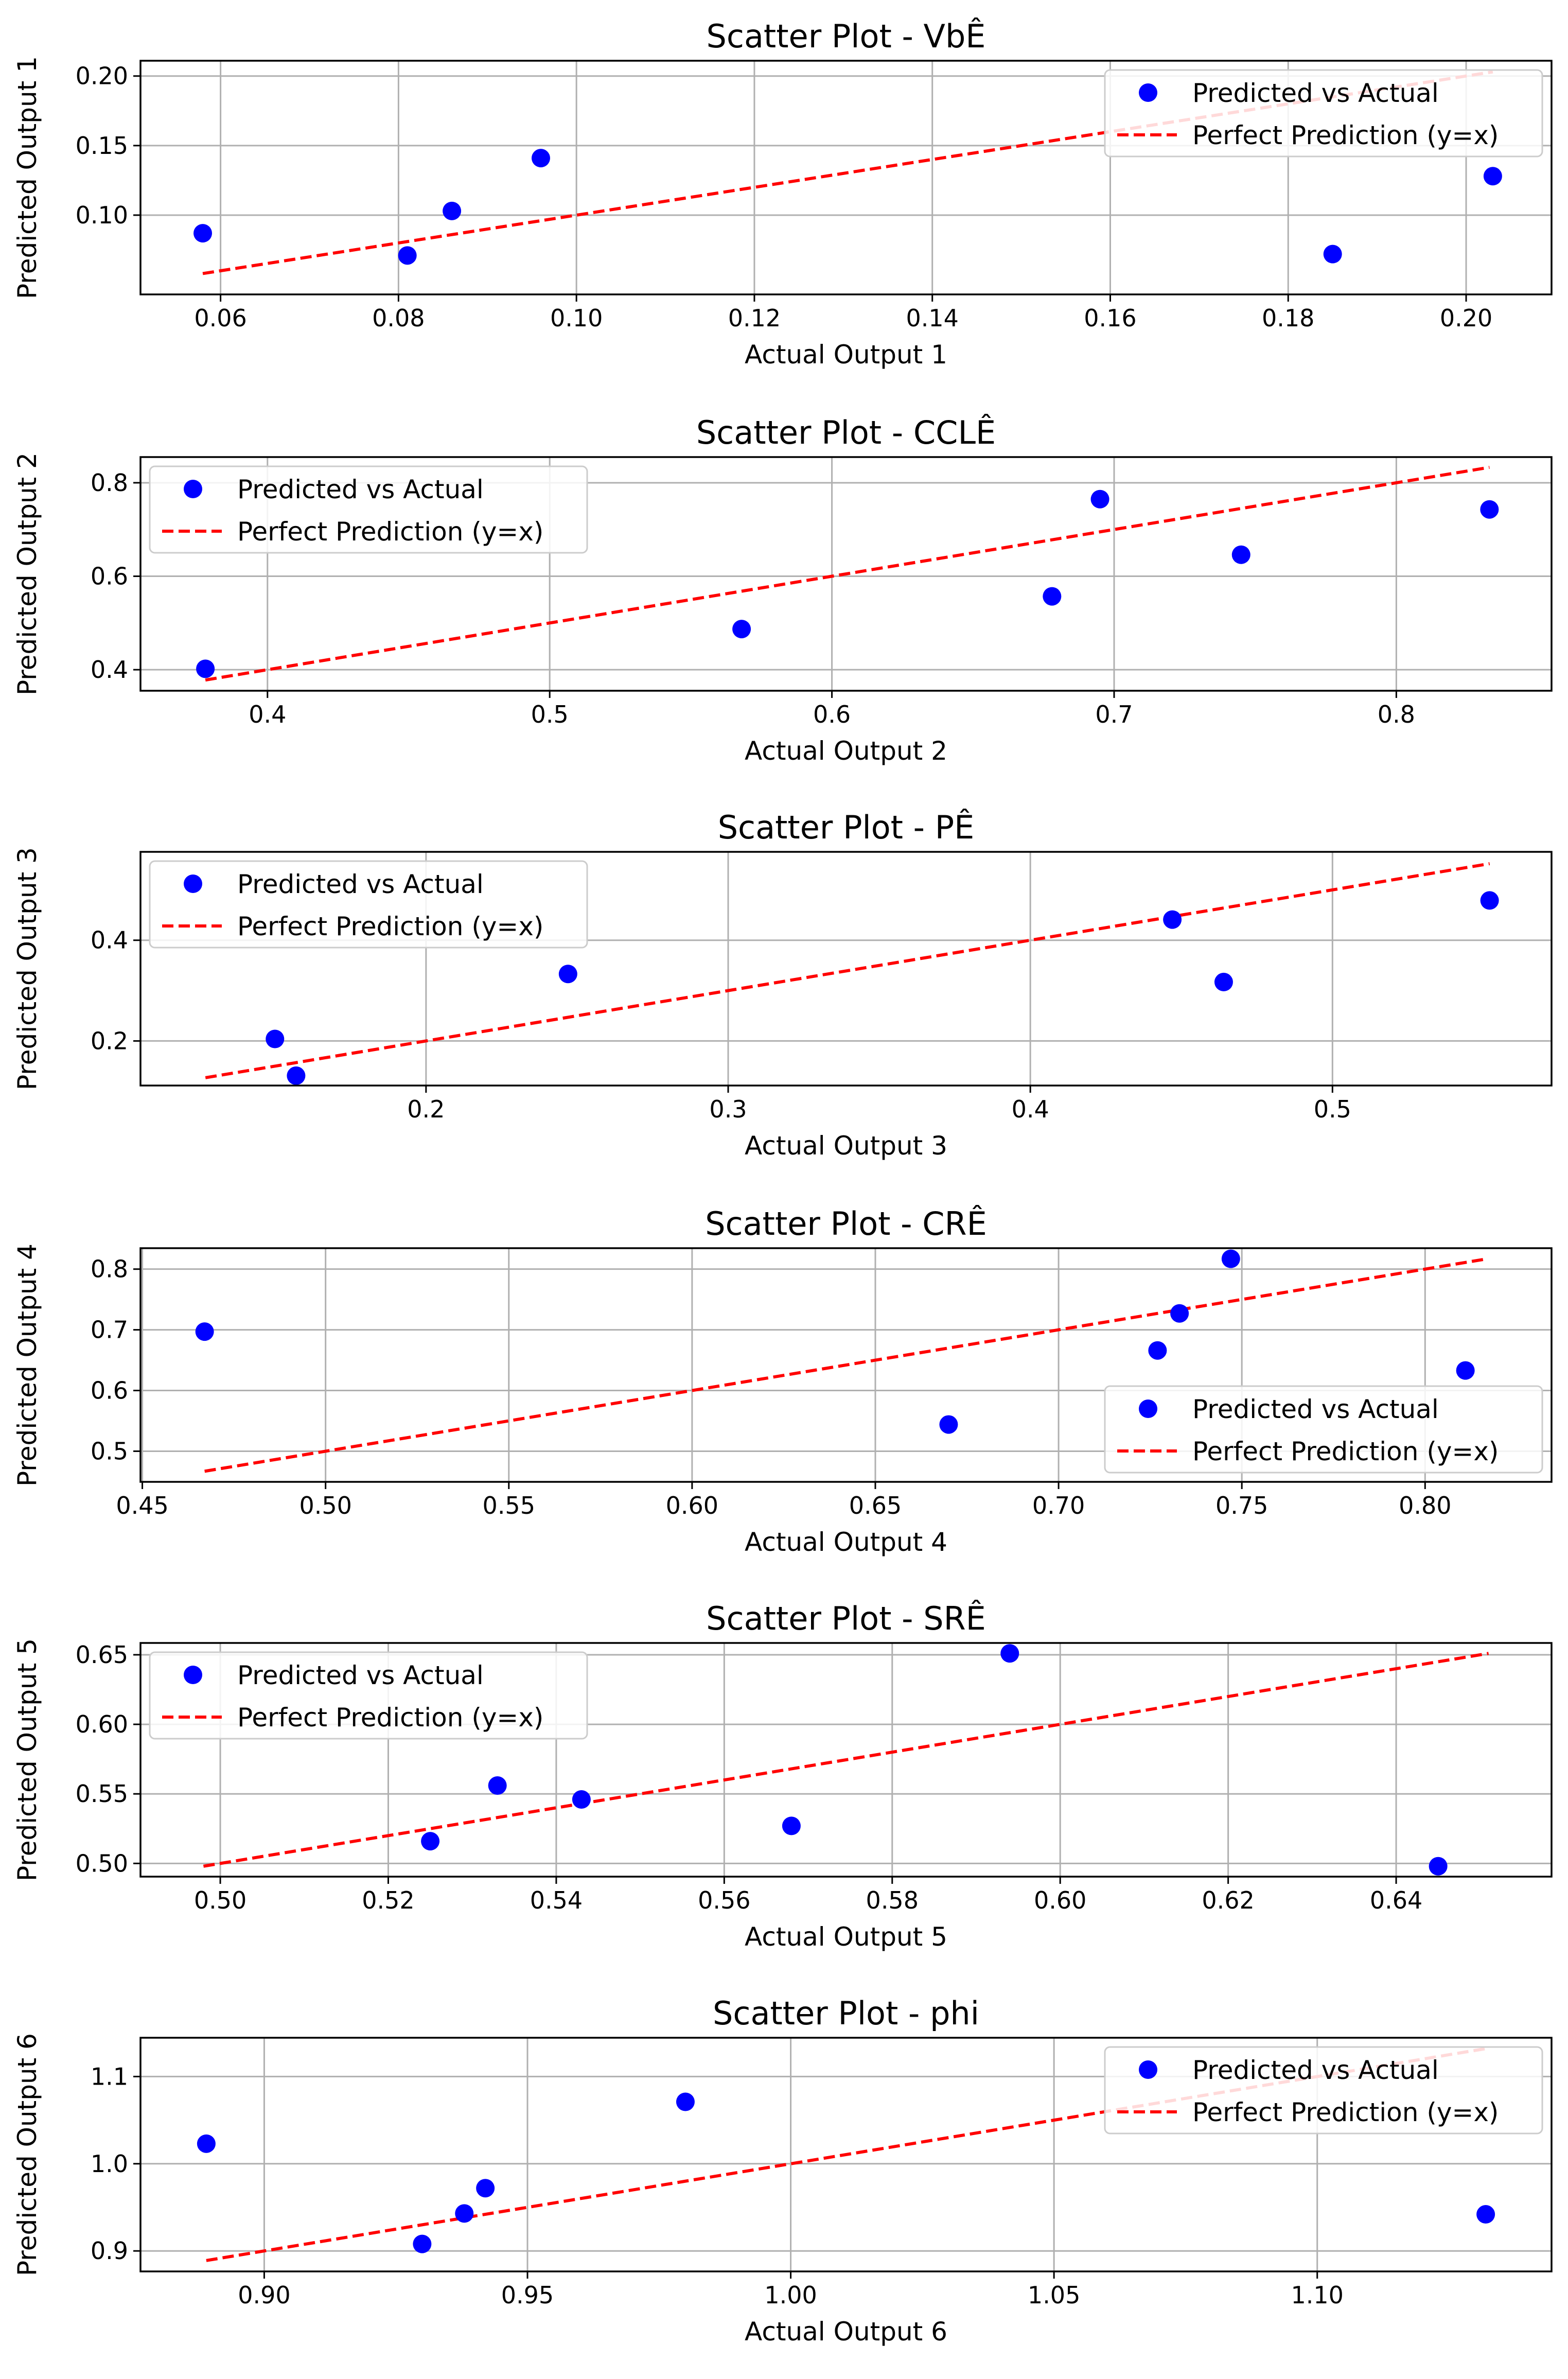 Image resolution: width=1568 pixels, height=2379 pixels. Describe the element at coordinates (1241, 1505) in the screenshot. I see `x-tick-label: 0.75` at that location.